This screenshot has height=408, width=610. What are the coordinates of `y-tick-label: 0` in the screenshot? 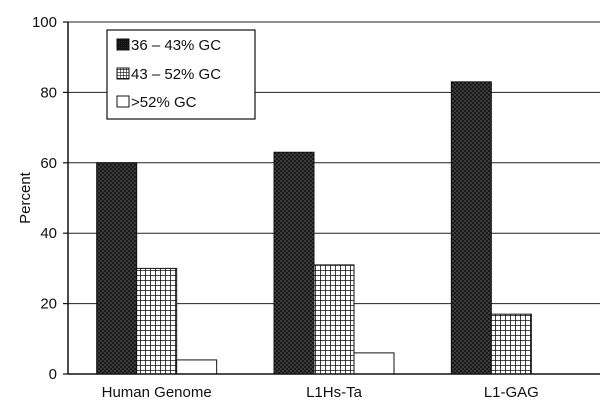 It's located at (53, 374).